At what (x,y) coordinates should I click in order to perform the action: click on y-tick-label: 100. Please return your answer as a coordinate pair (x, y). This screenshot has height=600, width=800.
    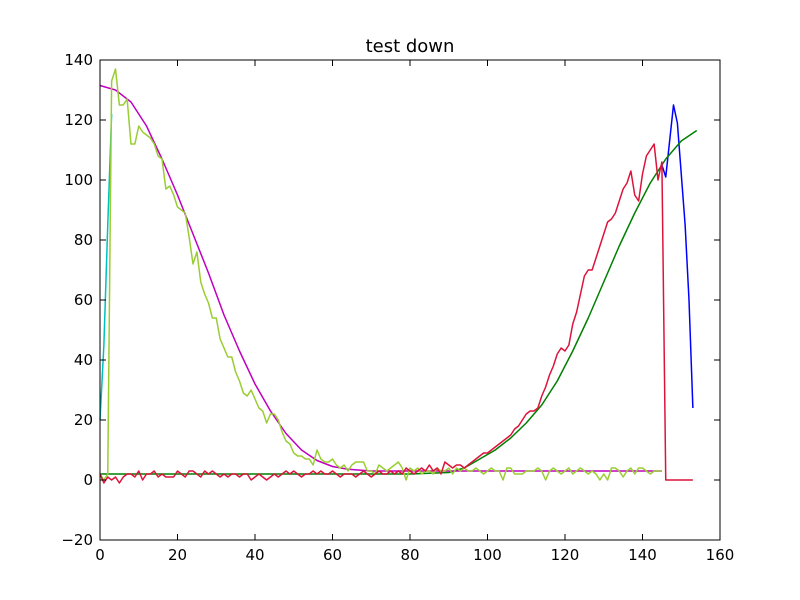
    Looking at the image, I should click on (78, 180).